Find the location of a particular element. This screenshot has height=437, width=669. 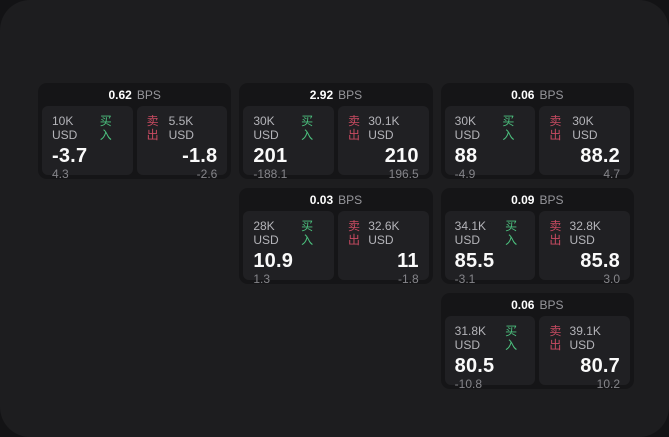

sell-amount-label: 30.1K USD is located at coordinates (384, 128).